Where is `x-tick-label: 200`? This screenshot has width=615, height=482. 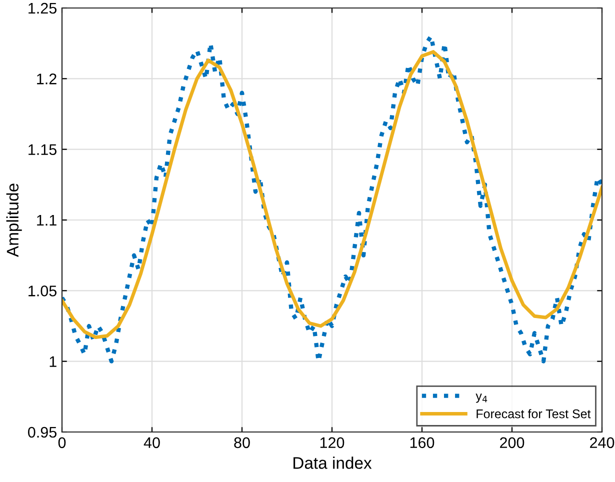
x-tick-label: 200 is located at coordinates (512, 442).